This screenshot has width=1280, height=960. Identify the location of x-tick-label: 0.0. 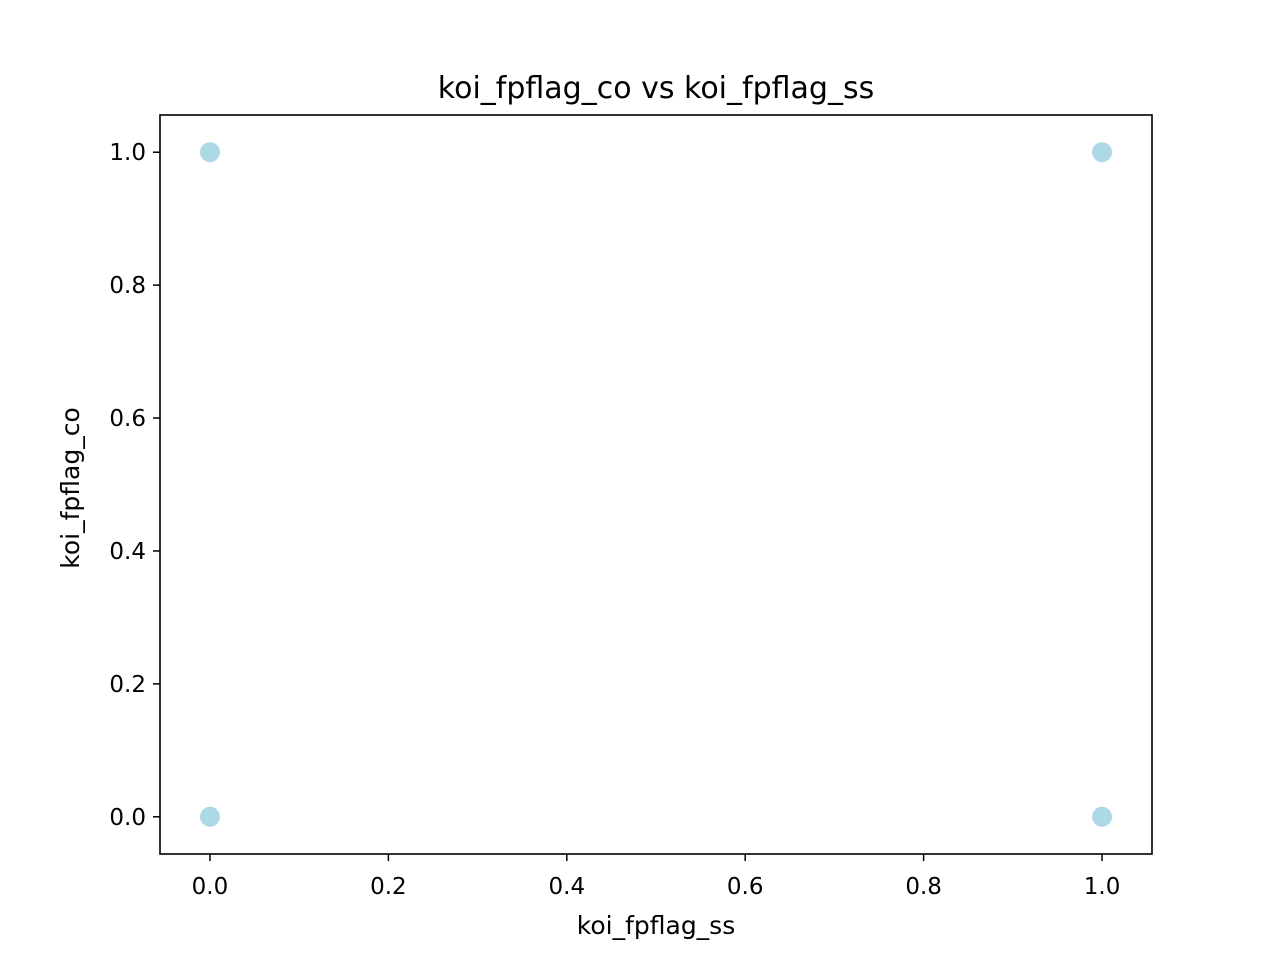
(210, 887).